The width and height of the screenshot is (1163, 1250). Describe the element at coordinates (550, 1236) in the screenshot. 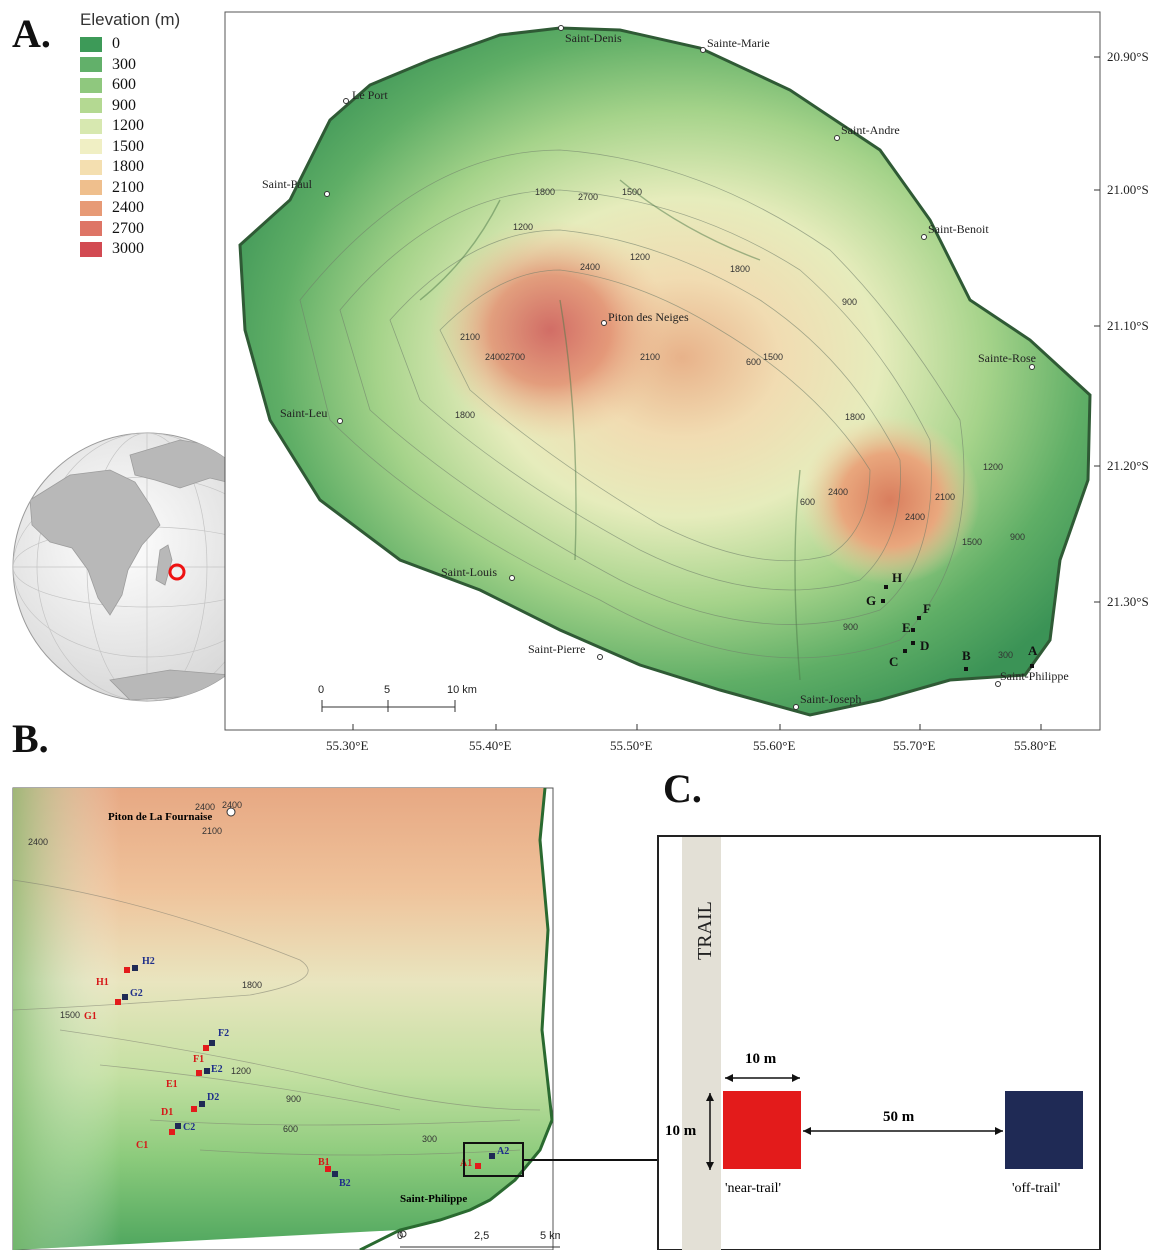

I see `scale-b-tick-5: 5 km` at that location.